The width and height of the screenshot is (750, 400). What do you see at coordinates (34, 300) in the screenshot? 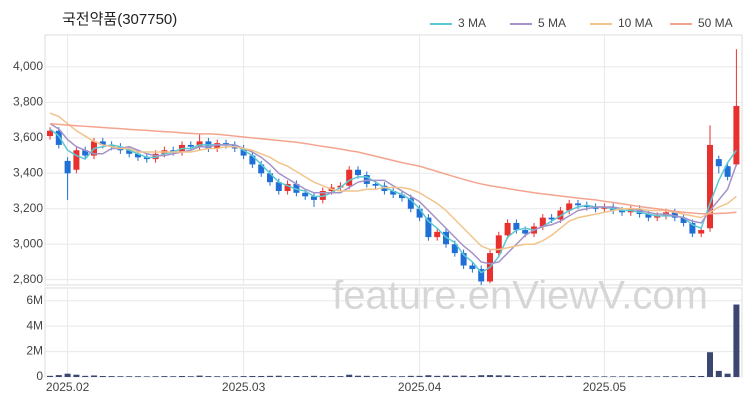
I see `y-tick-label: 6M` at bounding box center [34, 300].